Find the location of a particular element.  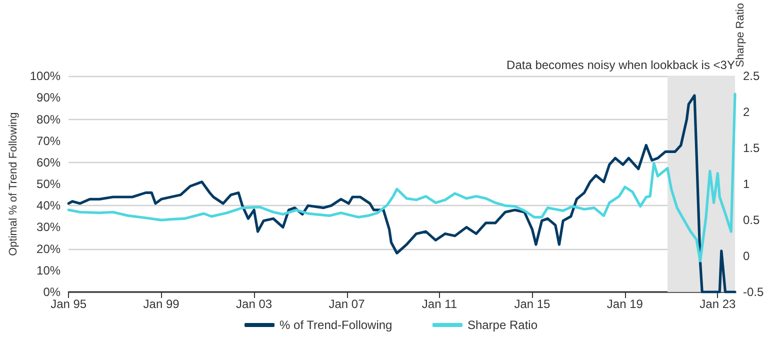

y2-axis-title: Sharpe Ratio is located at coordinates (740, 35).